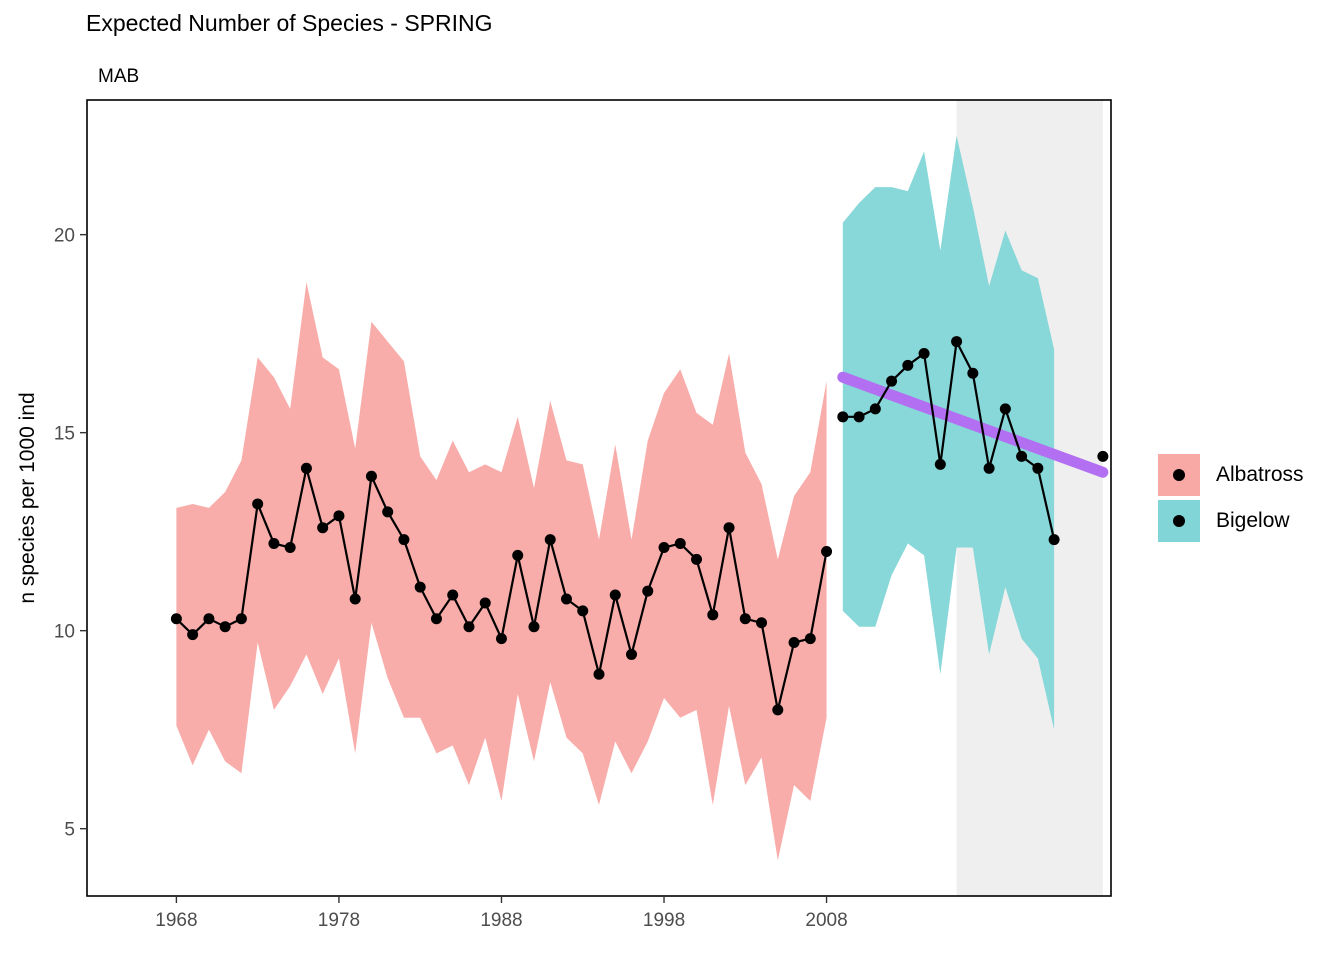 The image size is (1344, 960). Describe the element at coordinates (1253, 520) in the screenshot. I see `legend-label-bigelow: Bigelow` at that location.